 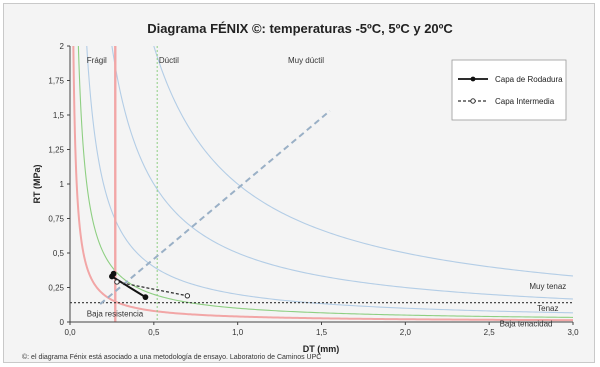 I want to click on x-tick-label: 0,5, so click(x=154, y=332).